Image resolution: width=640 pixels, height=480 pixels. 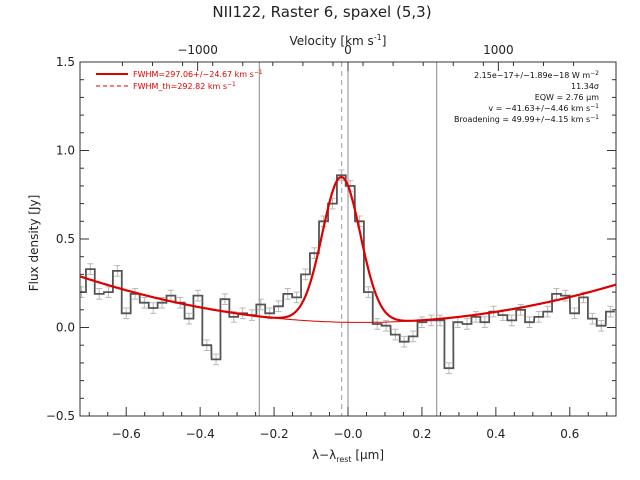 I want to click on svg-text: λ−λrest [μm], so click(x=348, y=456).